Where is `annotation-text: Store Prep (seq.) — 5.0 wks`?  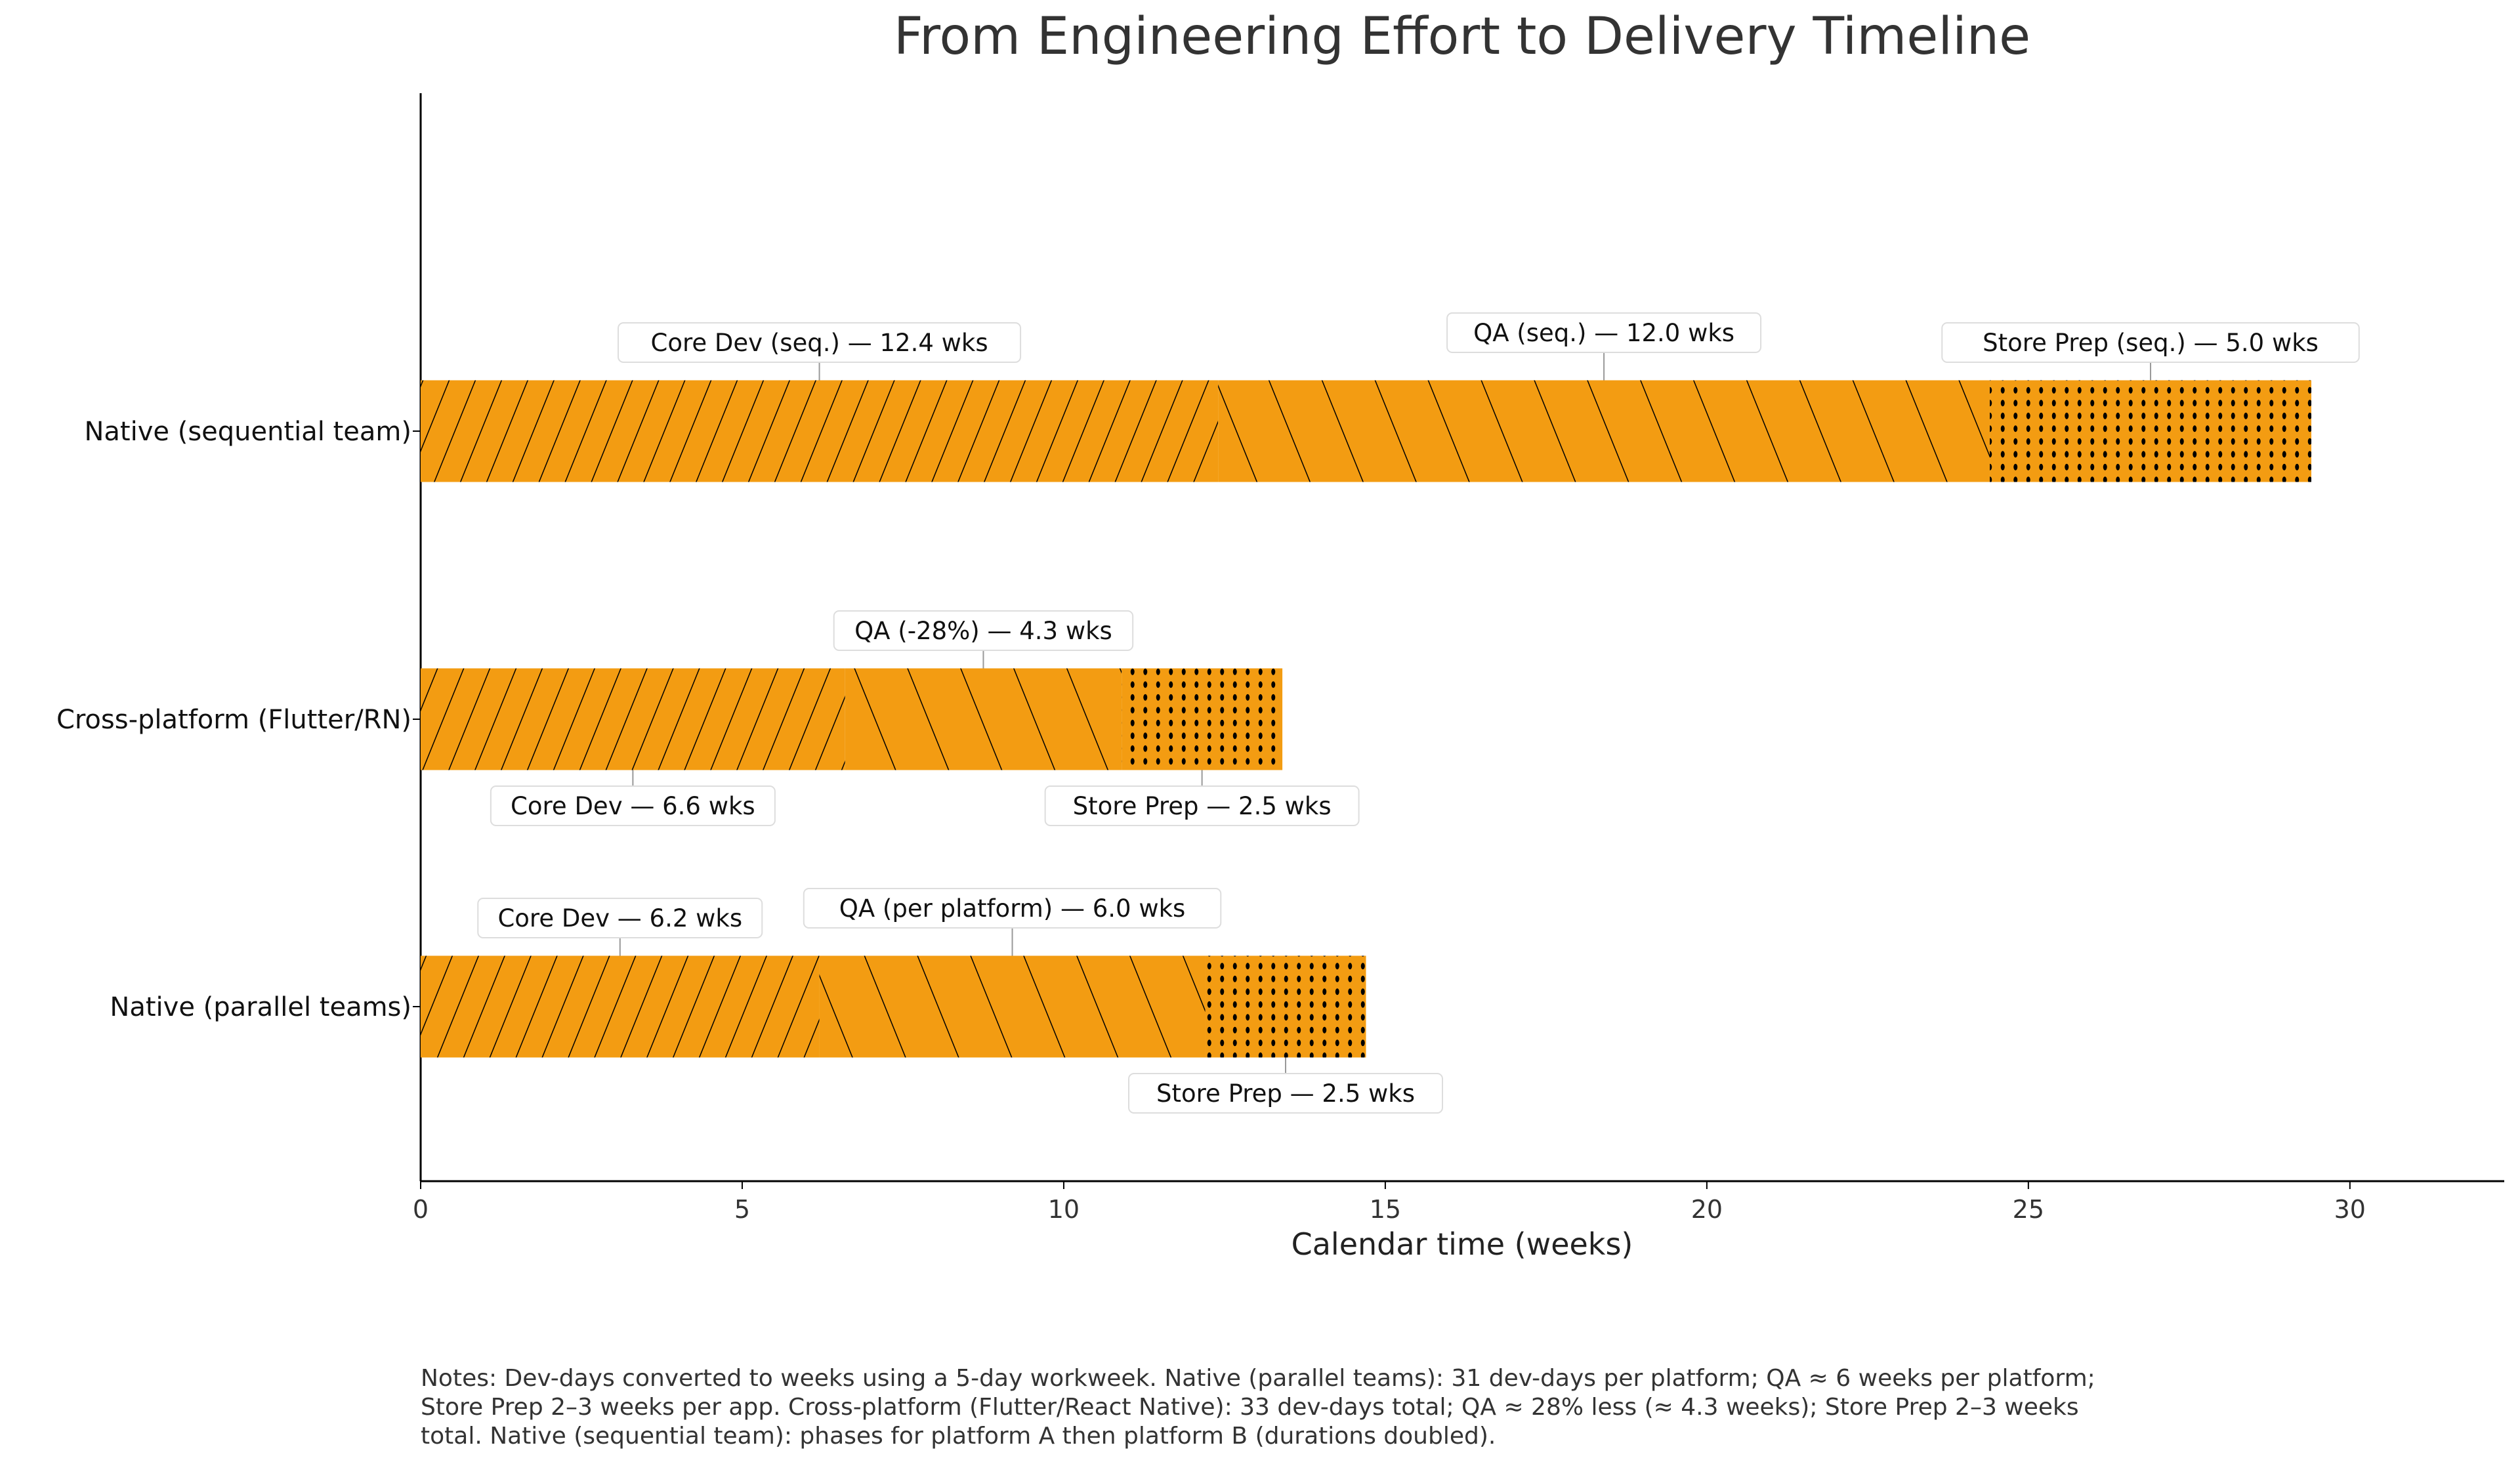 annotation-text: Store Prep (seq.) — 5.0 wks is located at coordinates (2151, 343).